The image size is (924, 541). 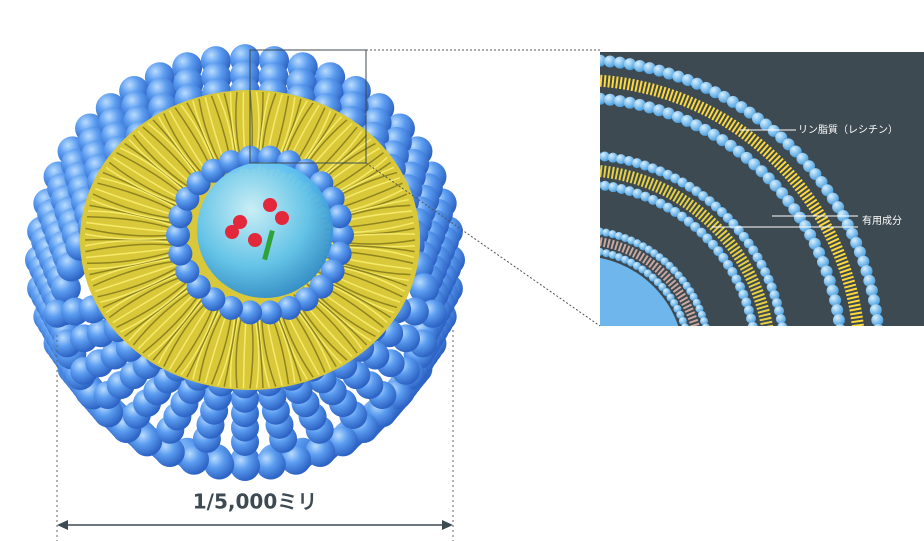 What do you see at coordinates (639, 291) in the screenshot?
I see `inner-core` at bounding box center [639, 291].